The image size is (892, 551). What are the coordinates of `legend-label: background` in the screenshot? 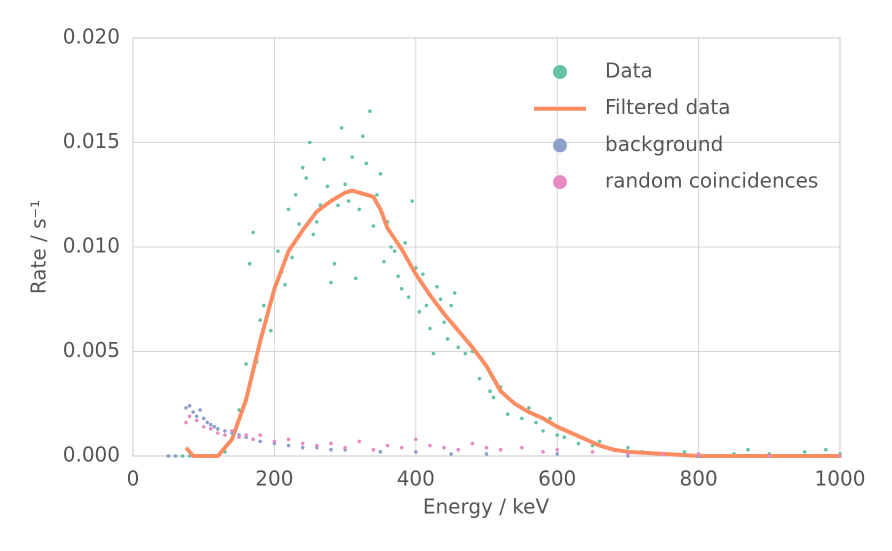 It's located at (664, 144).